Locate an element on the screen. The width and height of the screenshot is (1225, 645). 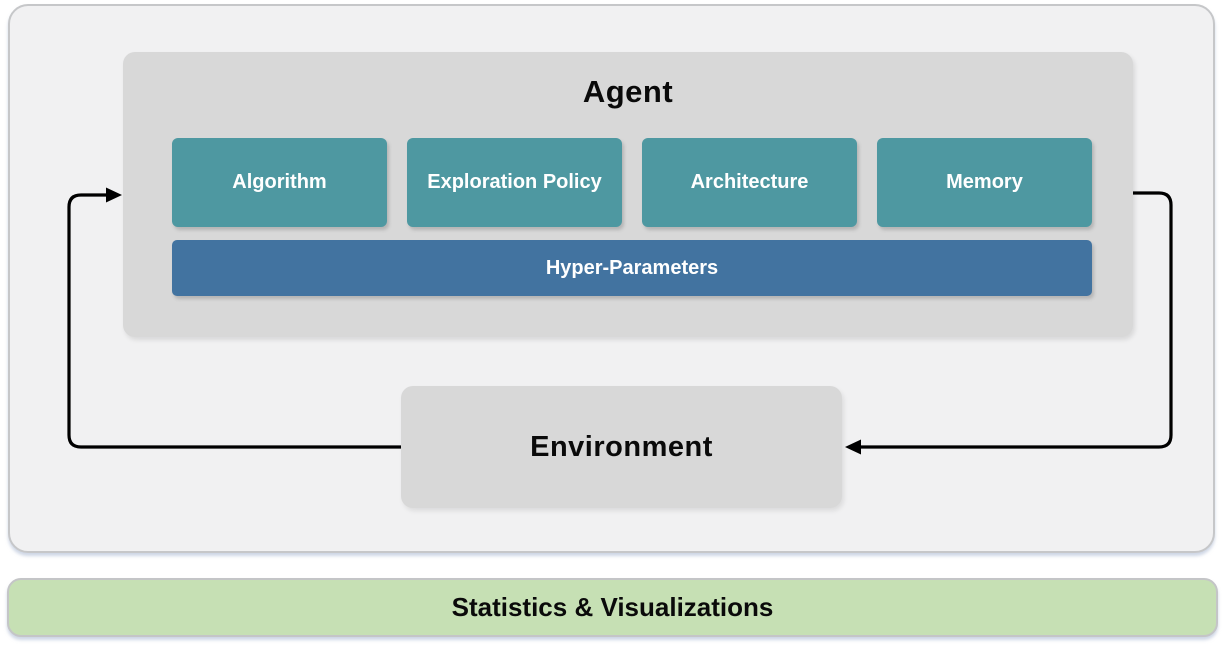
environment-box: Environment is located at coordinates (621, 447).